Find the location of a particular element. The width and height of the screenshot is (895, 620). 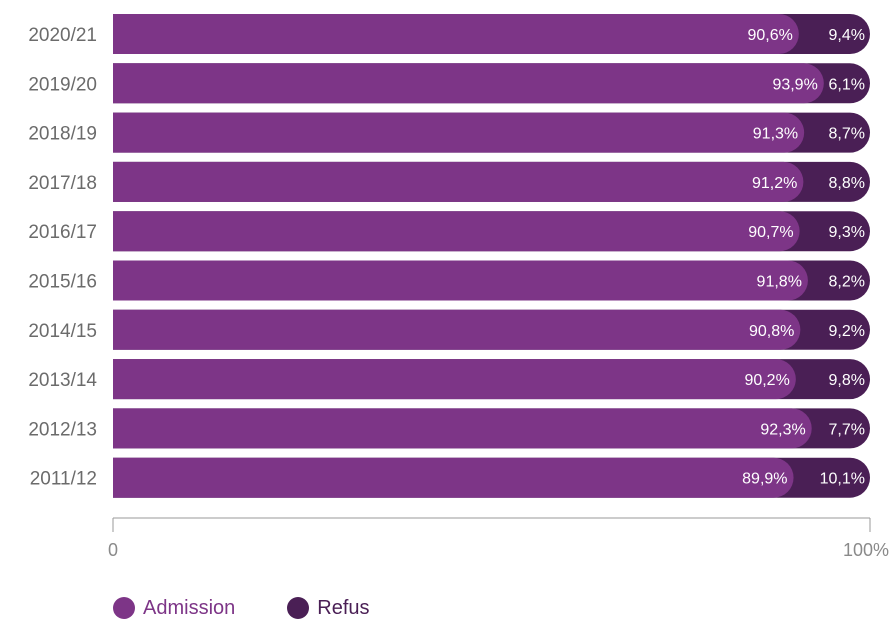

data-label-refus: 8,2% is located at coordinates (847, 282).